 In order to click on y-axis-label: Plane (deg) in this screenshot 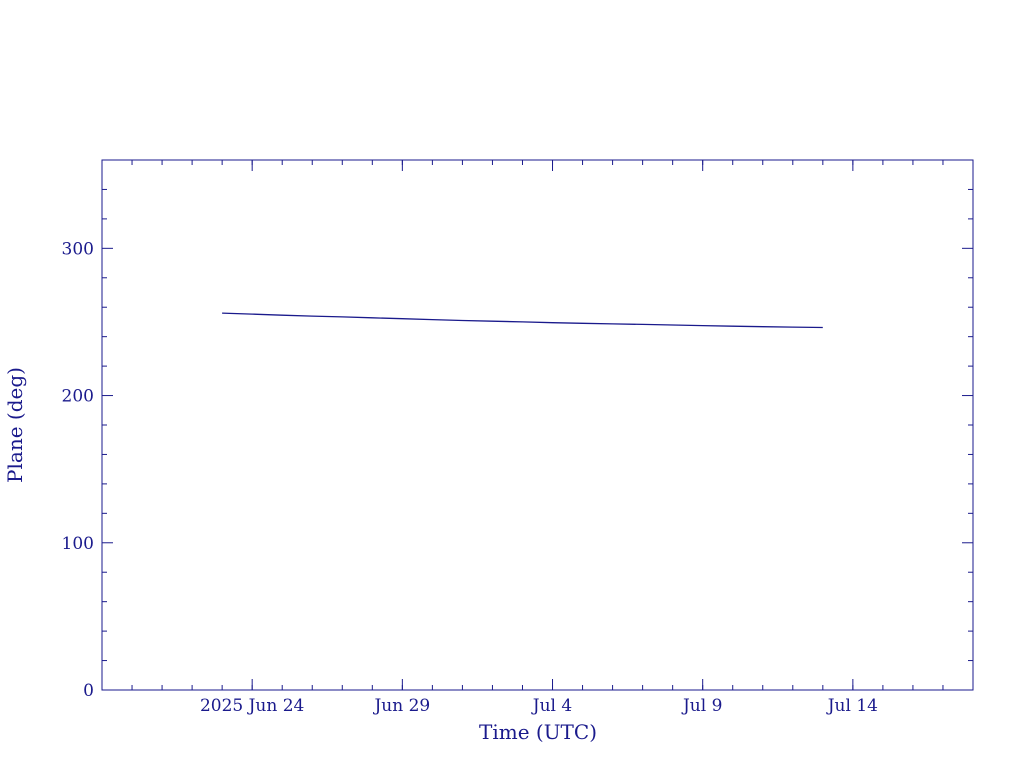, I will do `click(15, 425)`.